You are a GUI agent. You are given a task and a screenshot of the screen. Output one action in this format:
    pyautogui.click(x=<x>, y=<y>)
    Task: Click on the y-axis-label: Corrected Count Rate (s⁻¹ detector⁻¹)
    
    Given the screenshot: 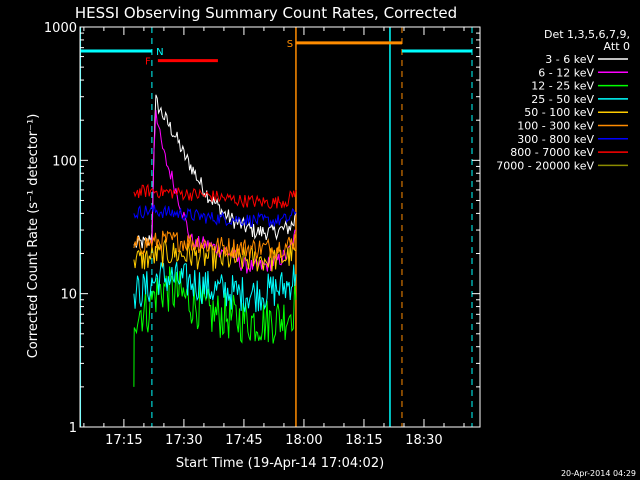 What is the action you would take?
    pyautogui.click(x=33, y=236)
    